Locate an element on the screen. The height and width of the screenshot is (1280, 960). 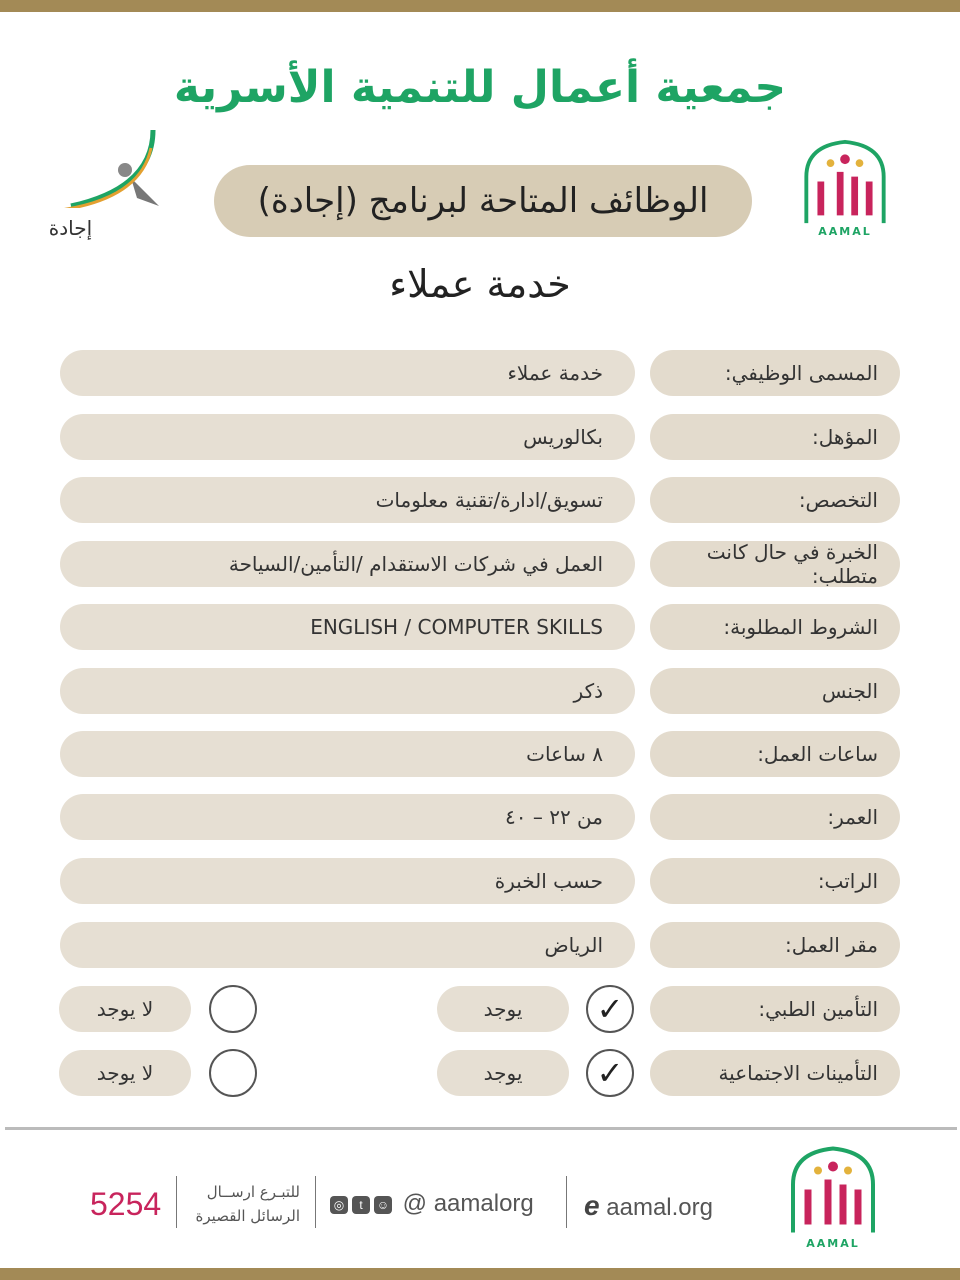
top-gold-bar is located at coordinates (480, 6).